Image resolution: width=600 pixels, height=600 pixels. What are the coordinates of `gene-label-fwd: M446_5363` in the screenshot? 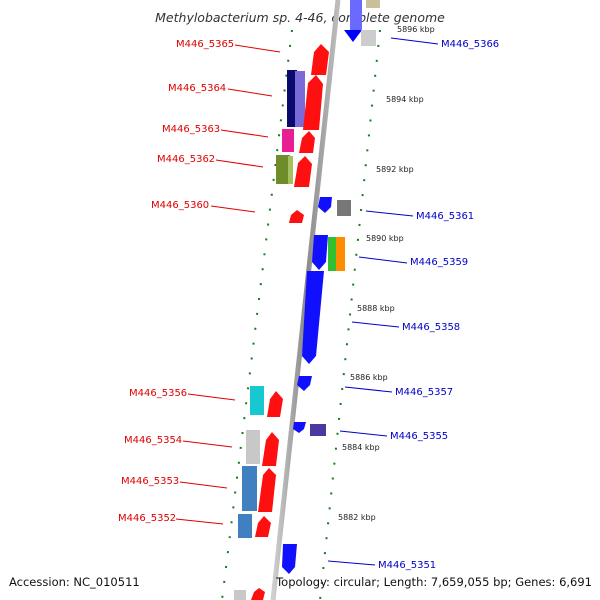 It's located at (191, 129).